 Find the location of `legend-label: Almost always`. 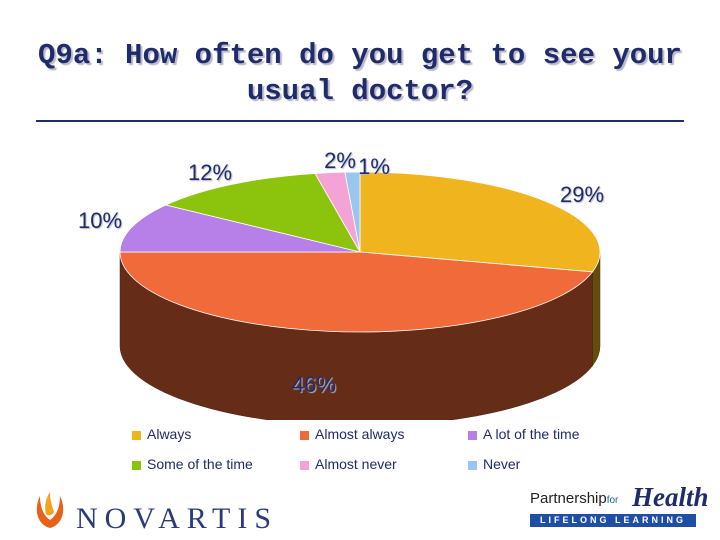

legend-label: Almost always is located at coordinates (360, 434).